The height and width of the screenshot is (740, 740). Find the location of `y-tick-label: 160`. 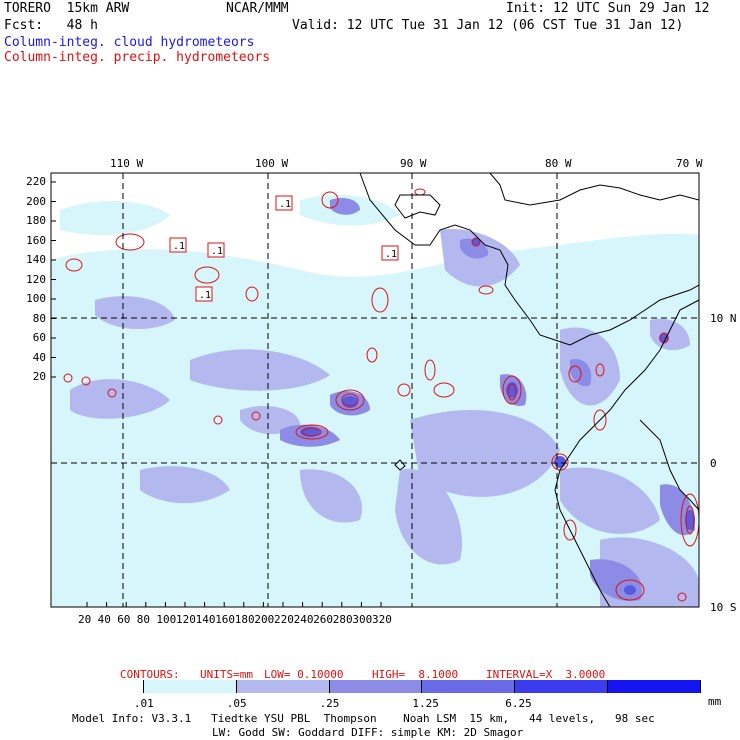

y-tick-label: 160 is located at coordinates (36, 240).